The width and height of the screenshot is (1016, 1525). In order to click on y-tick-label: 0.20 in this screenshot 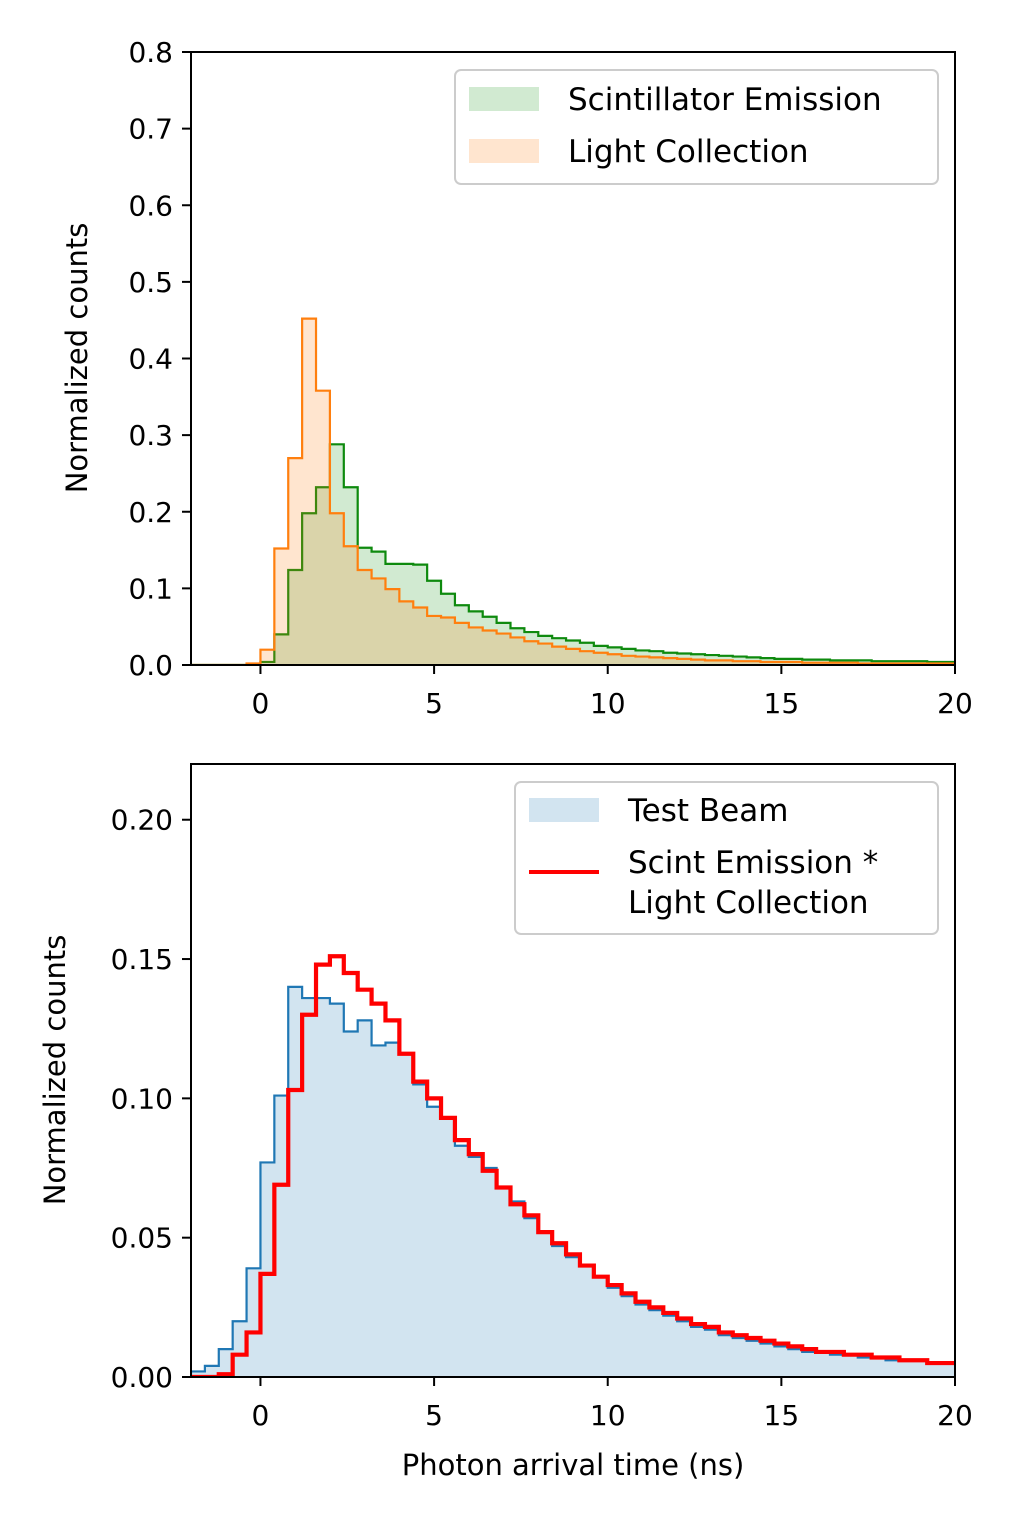, I will do `click(142, 820)`.